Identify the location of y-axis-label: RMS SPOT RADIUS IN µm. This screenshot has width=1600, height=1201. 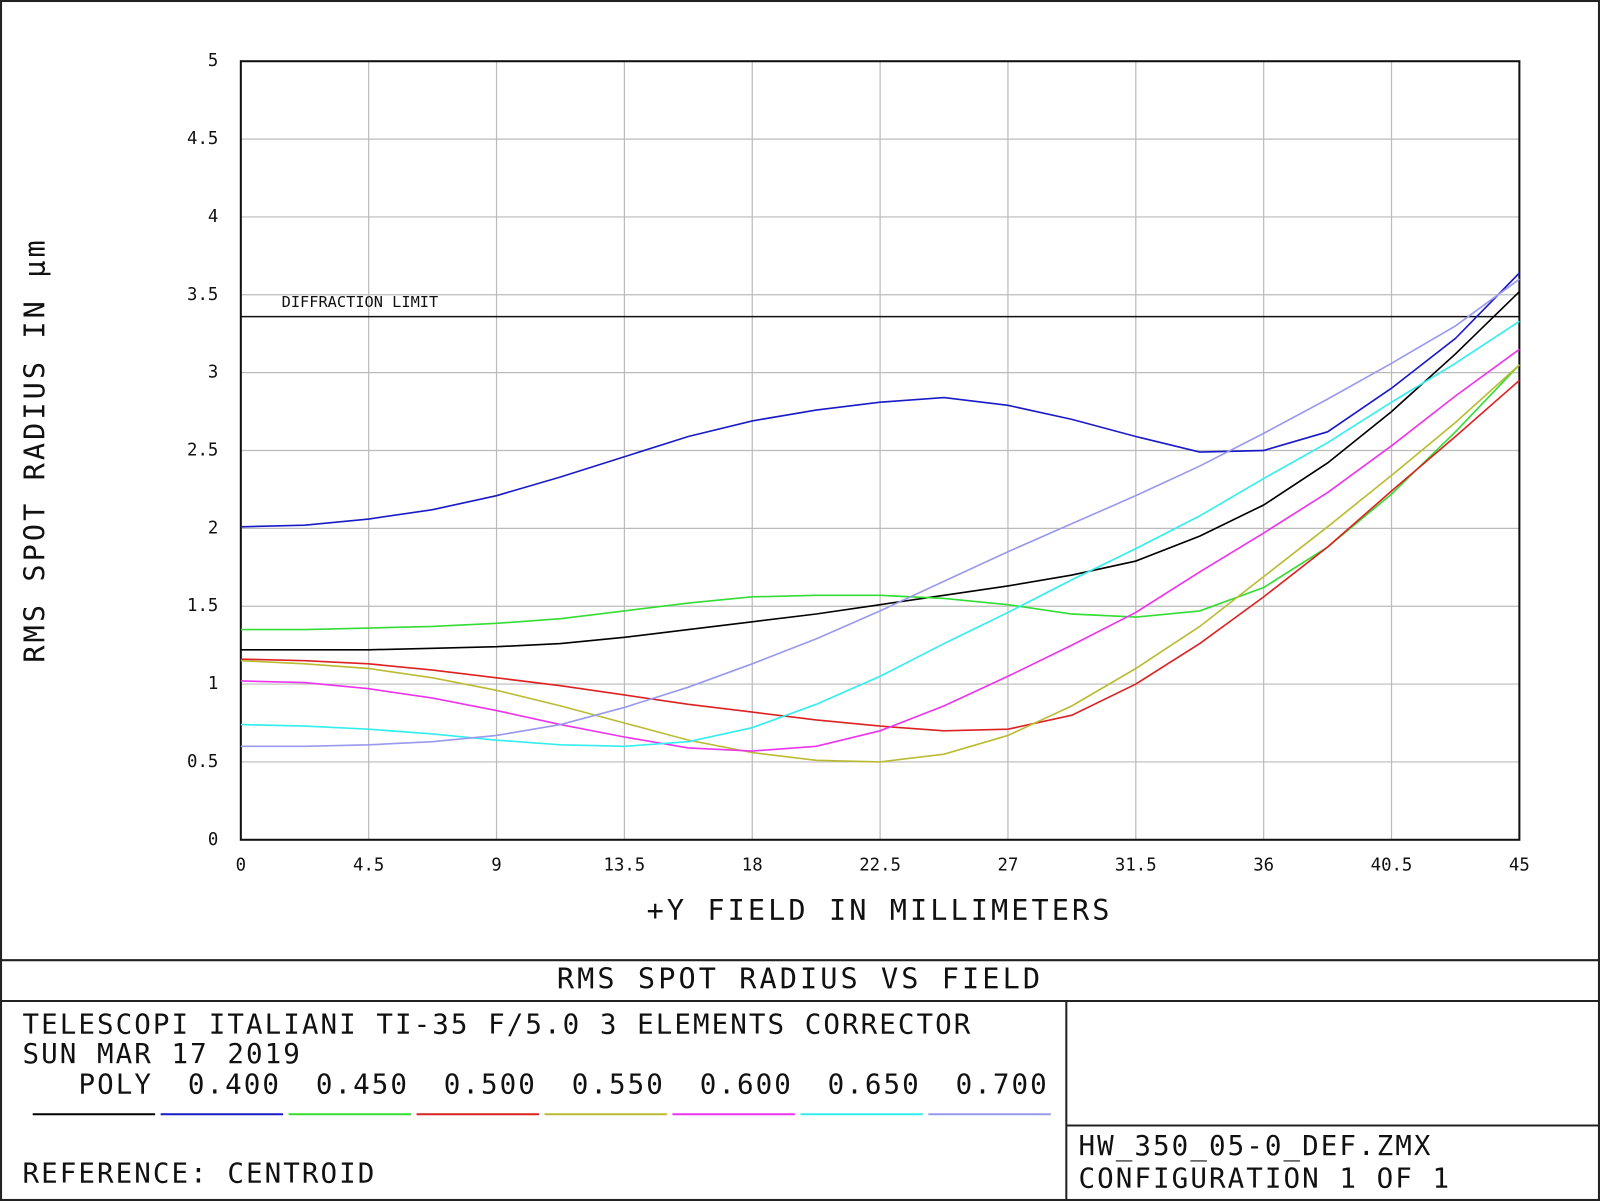
(35, 449).